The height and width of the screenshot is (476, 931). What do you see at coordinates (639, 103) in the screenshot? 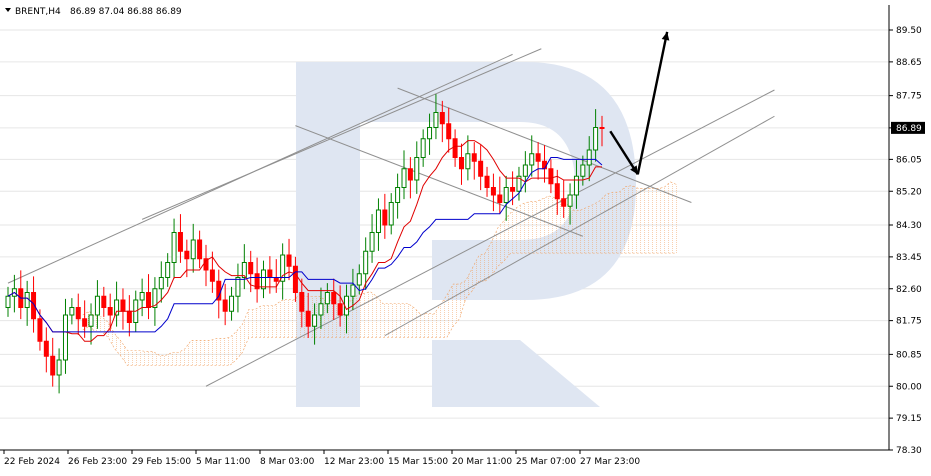
I see `forecast-arrows` at bounding box center [639, 103].